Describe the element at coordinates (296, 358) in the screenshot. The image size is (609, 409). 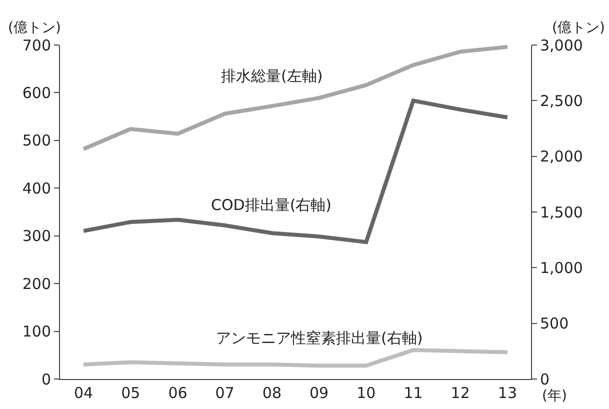
I see `line-series` at that location.